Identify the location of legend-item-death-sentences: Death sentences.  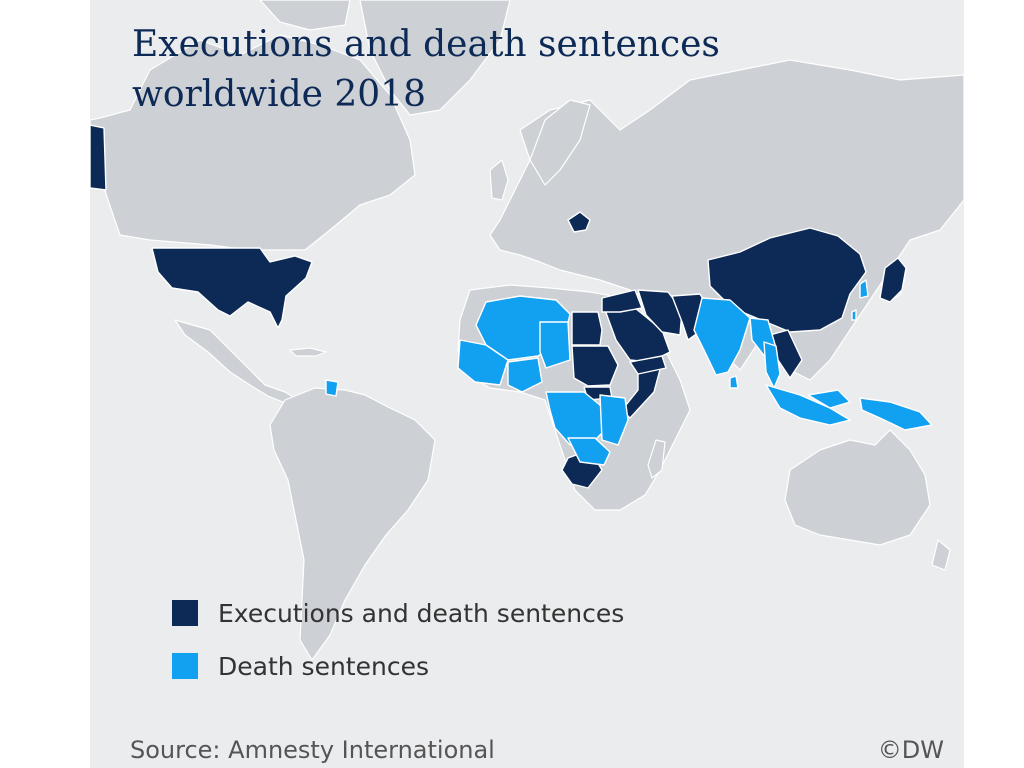
(300, 666).